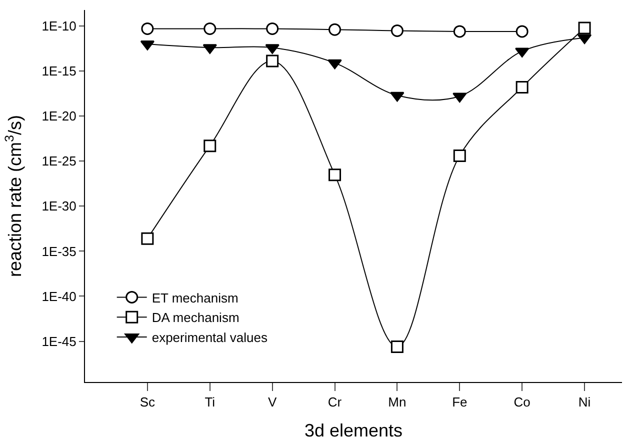 This screenshot has width=637, height=447. I want to click on y-tick-label: 1E-45, so click(59, 341).